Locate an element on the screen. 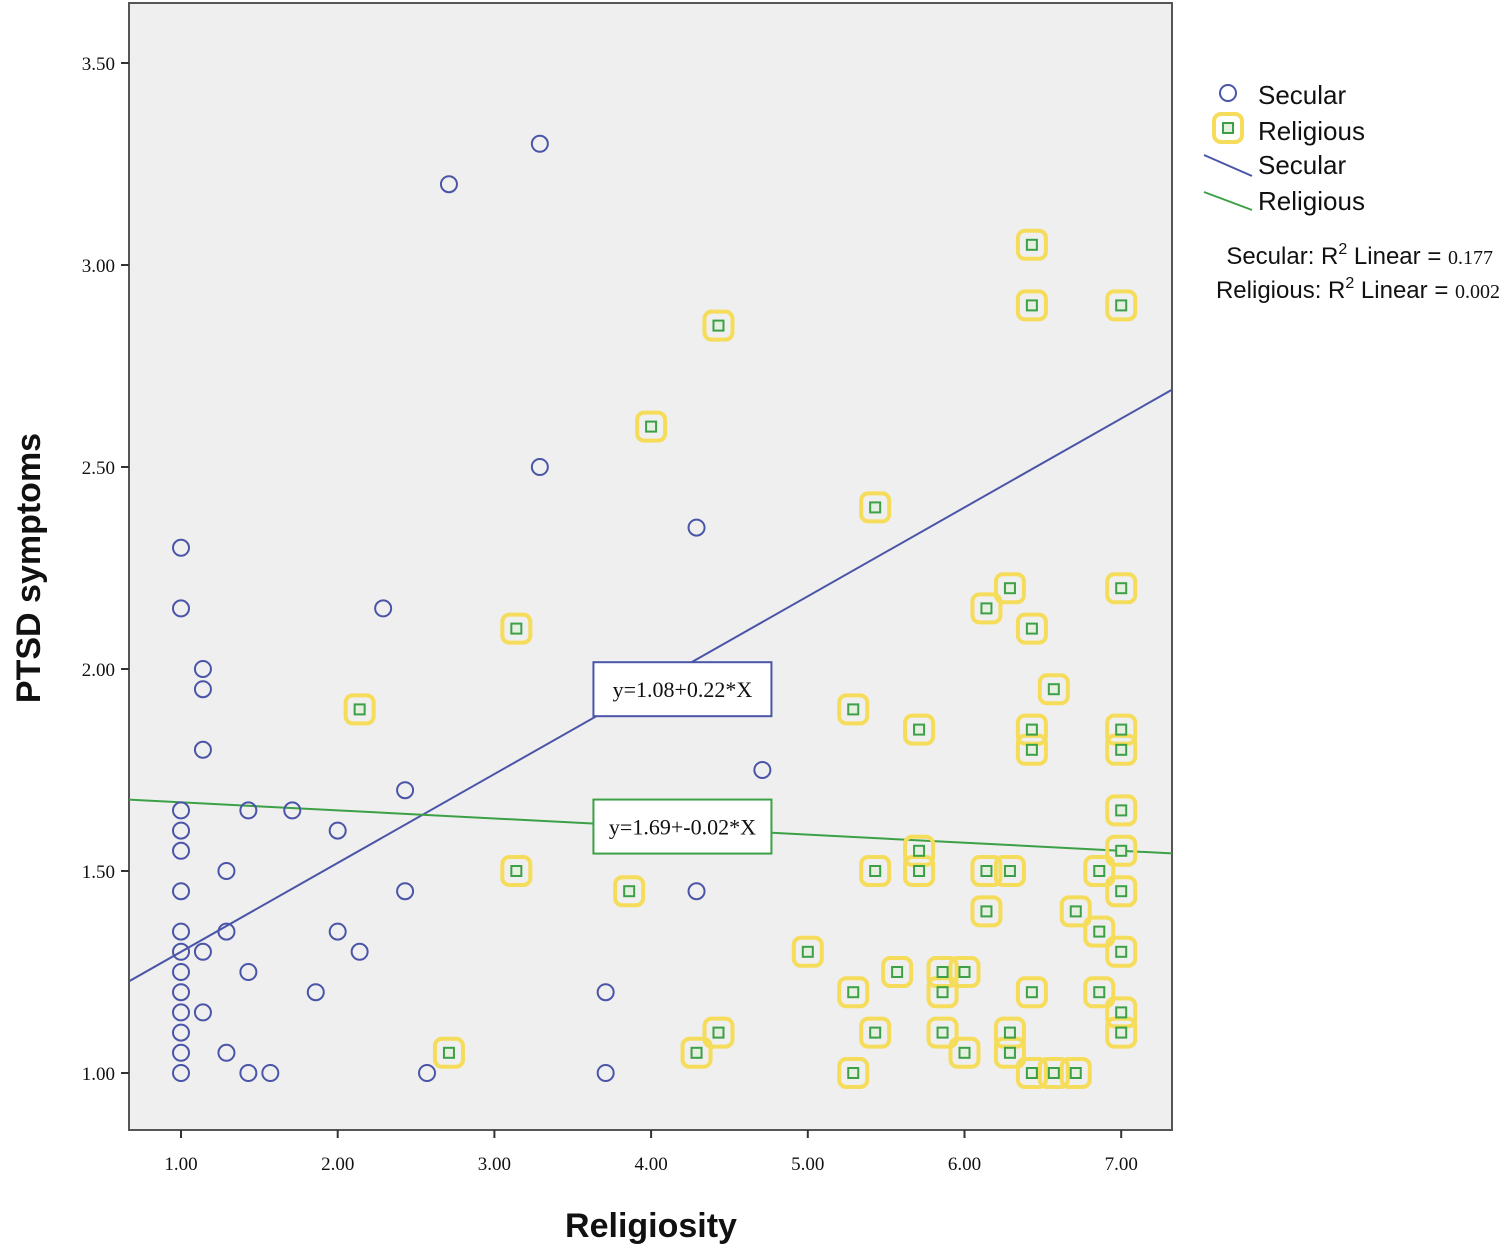  legend-religious-halo is located at coordinates (1228, 128).